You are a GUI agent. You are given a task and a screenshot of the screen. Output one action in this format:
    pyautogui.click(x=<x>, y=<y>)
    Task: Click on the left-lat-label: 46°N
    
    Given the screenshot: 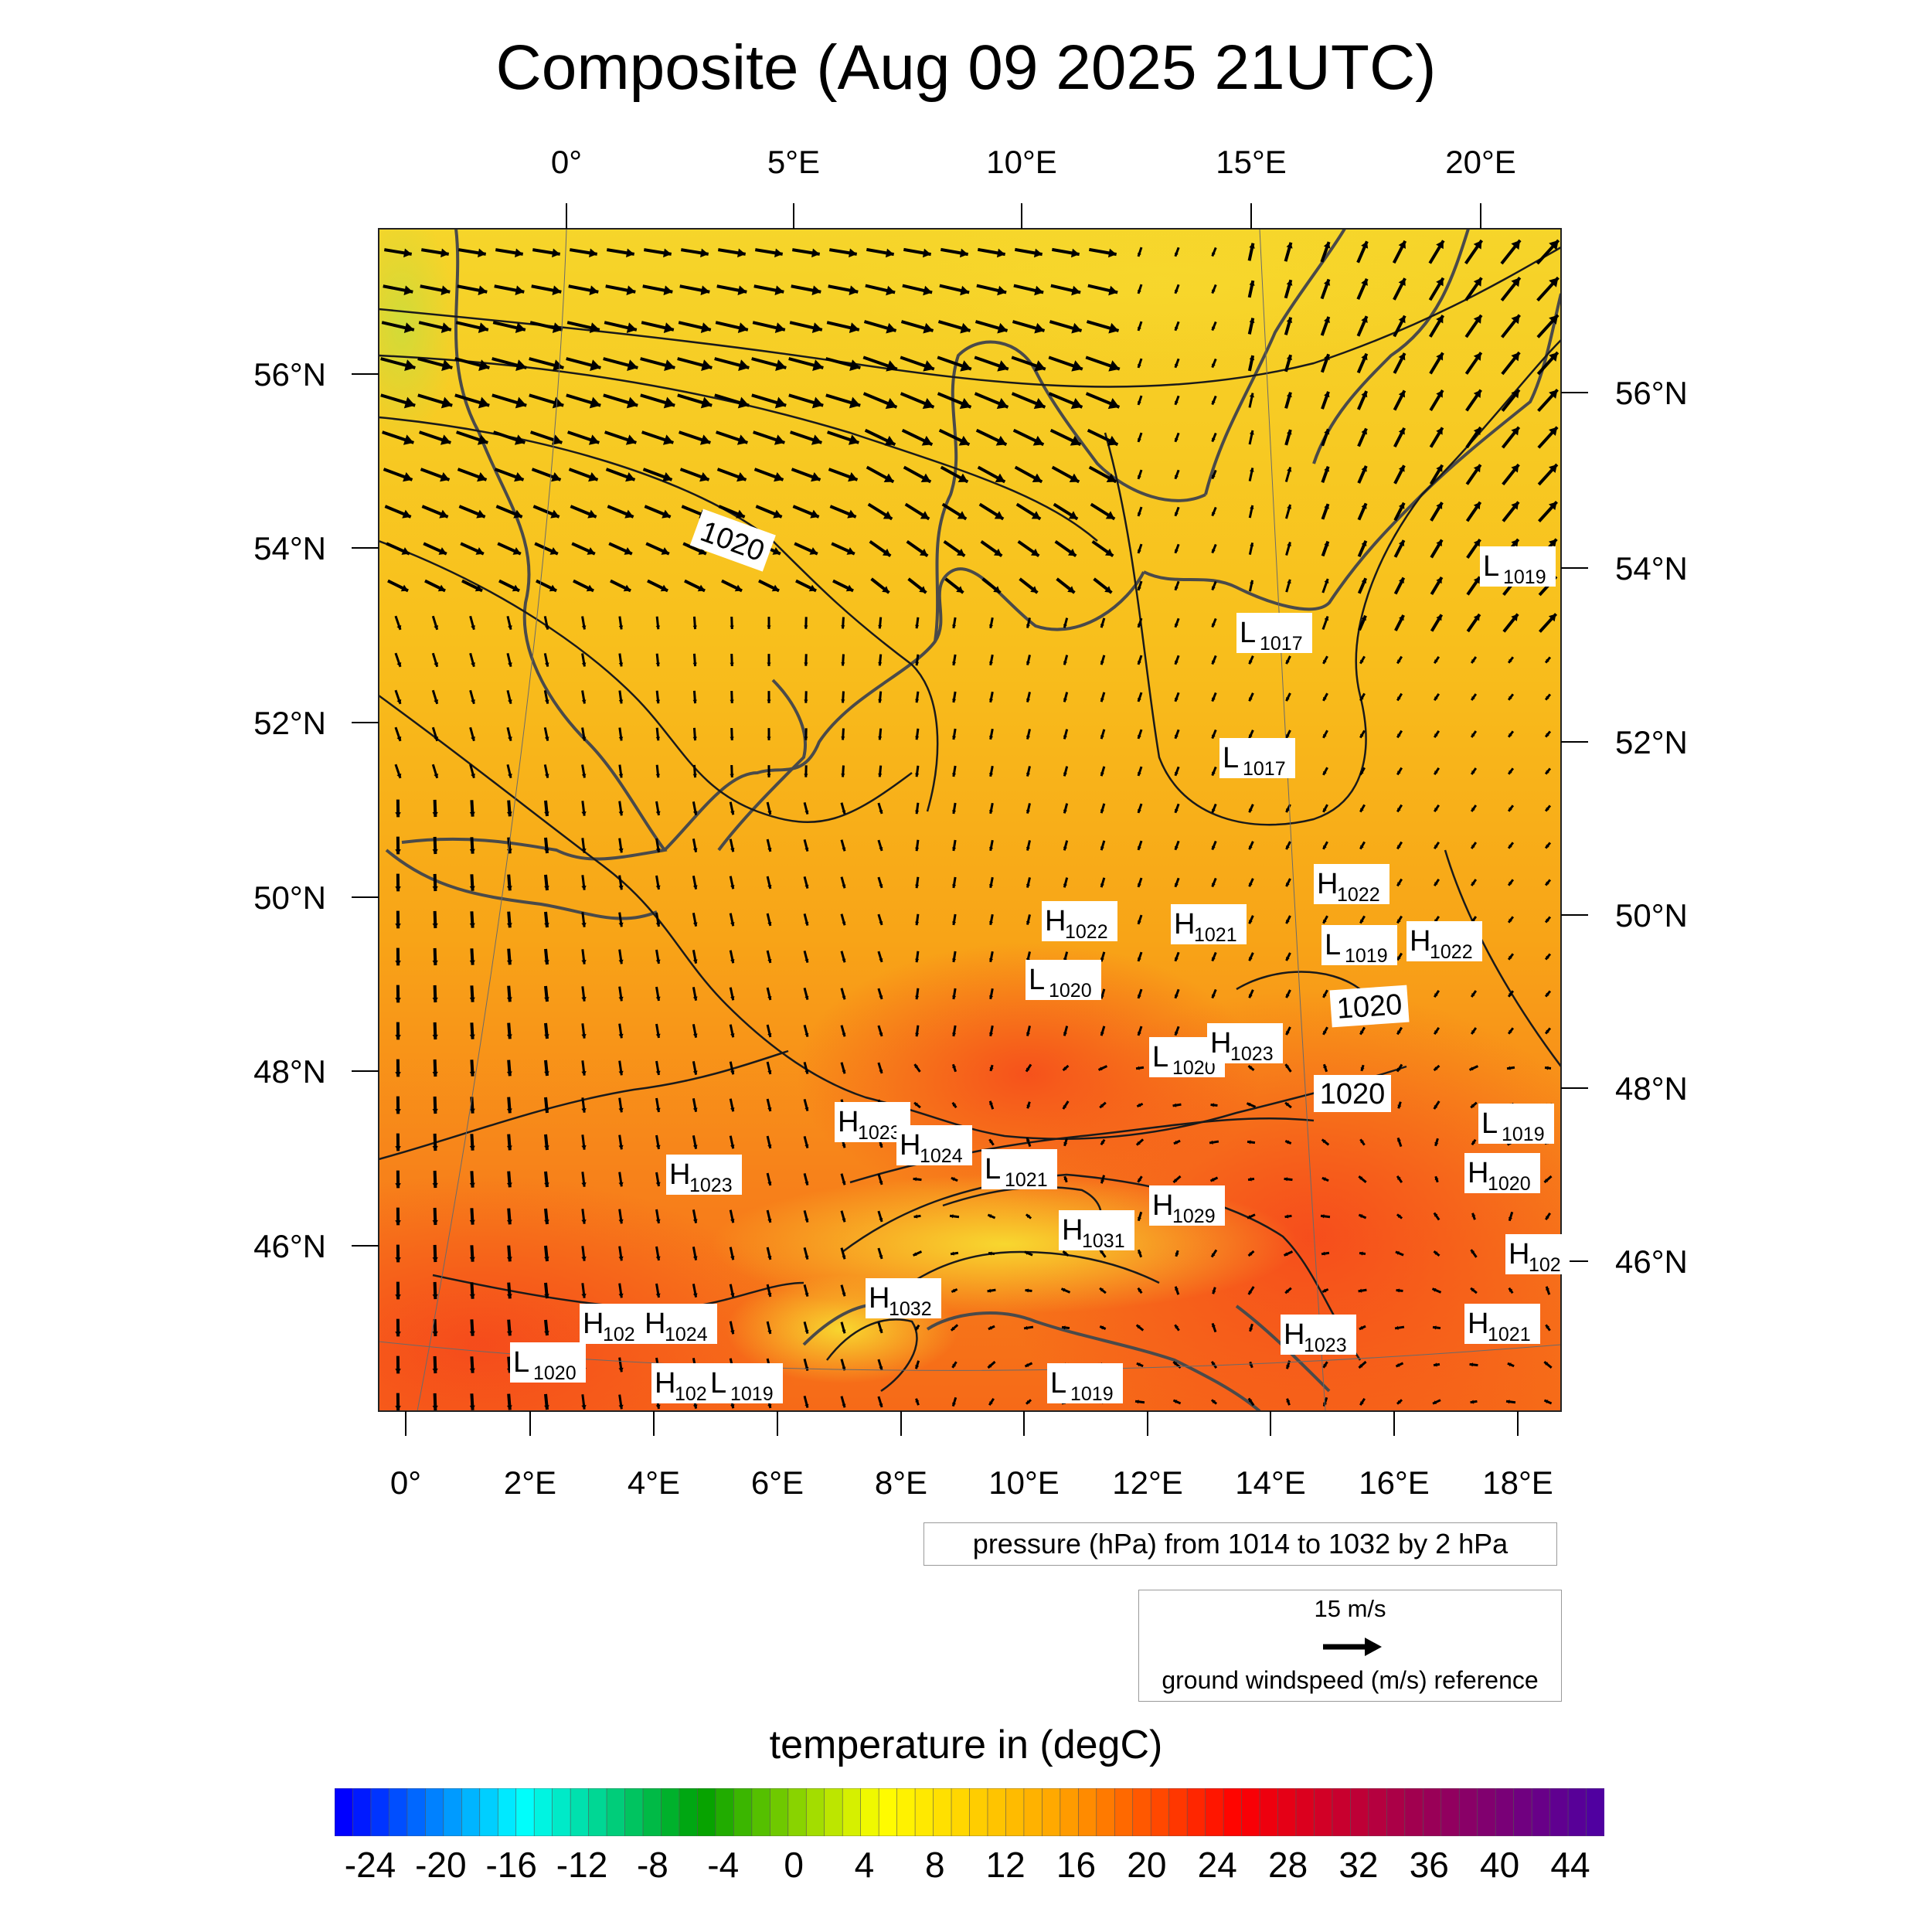 What is the action you would take?
    pyautogui.click(x=289, y=1246)
    